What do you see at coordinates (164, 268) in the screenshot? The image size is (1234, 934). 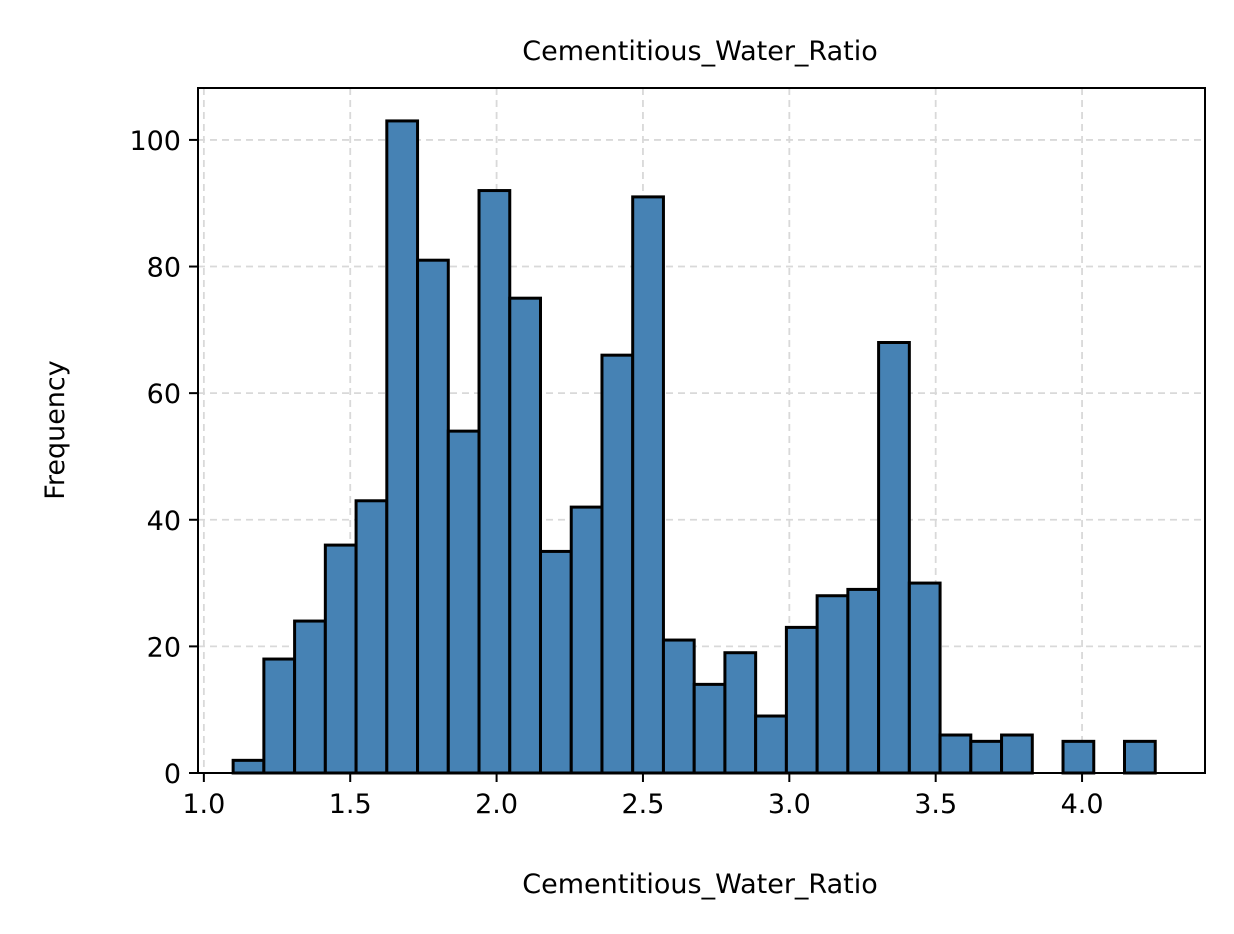 I see `y-tick-label: 80` at bounding box center [164, 268].